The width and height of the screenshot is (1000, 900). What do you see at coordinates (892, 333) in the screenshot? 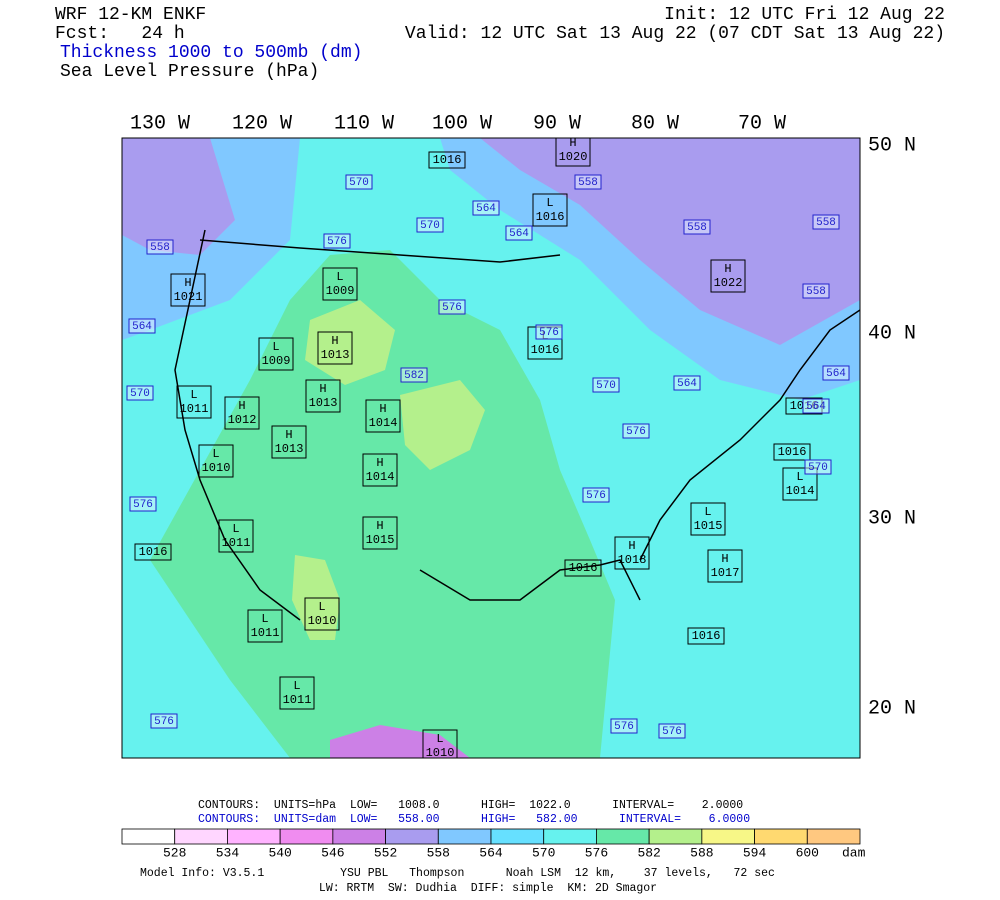
I see `latitude-label: 40 N` at bounding box center [892, 333].